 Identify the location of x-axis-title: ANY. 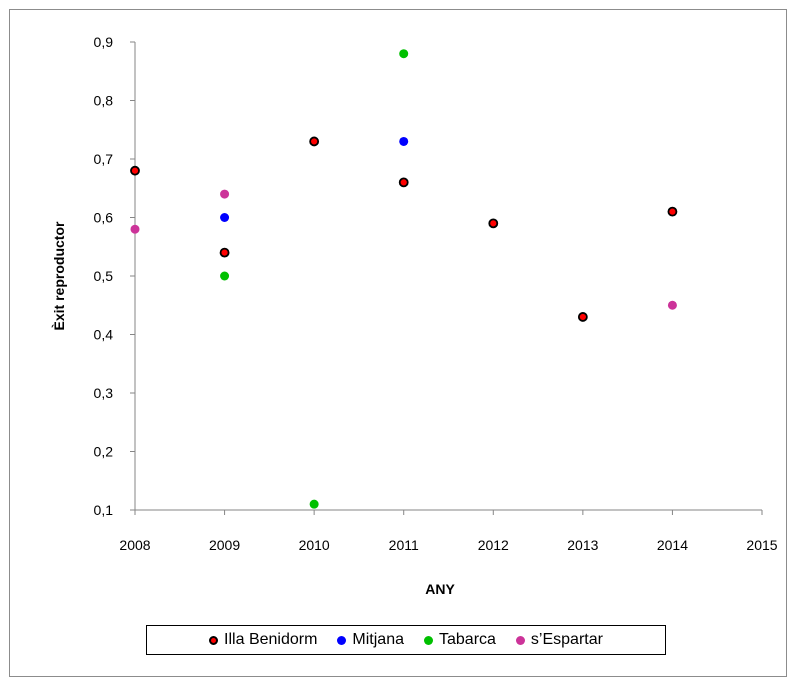
(440, 589).